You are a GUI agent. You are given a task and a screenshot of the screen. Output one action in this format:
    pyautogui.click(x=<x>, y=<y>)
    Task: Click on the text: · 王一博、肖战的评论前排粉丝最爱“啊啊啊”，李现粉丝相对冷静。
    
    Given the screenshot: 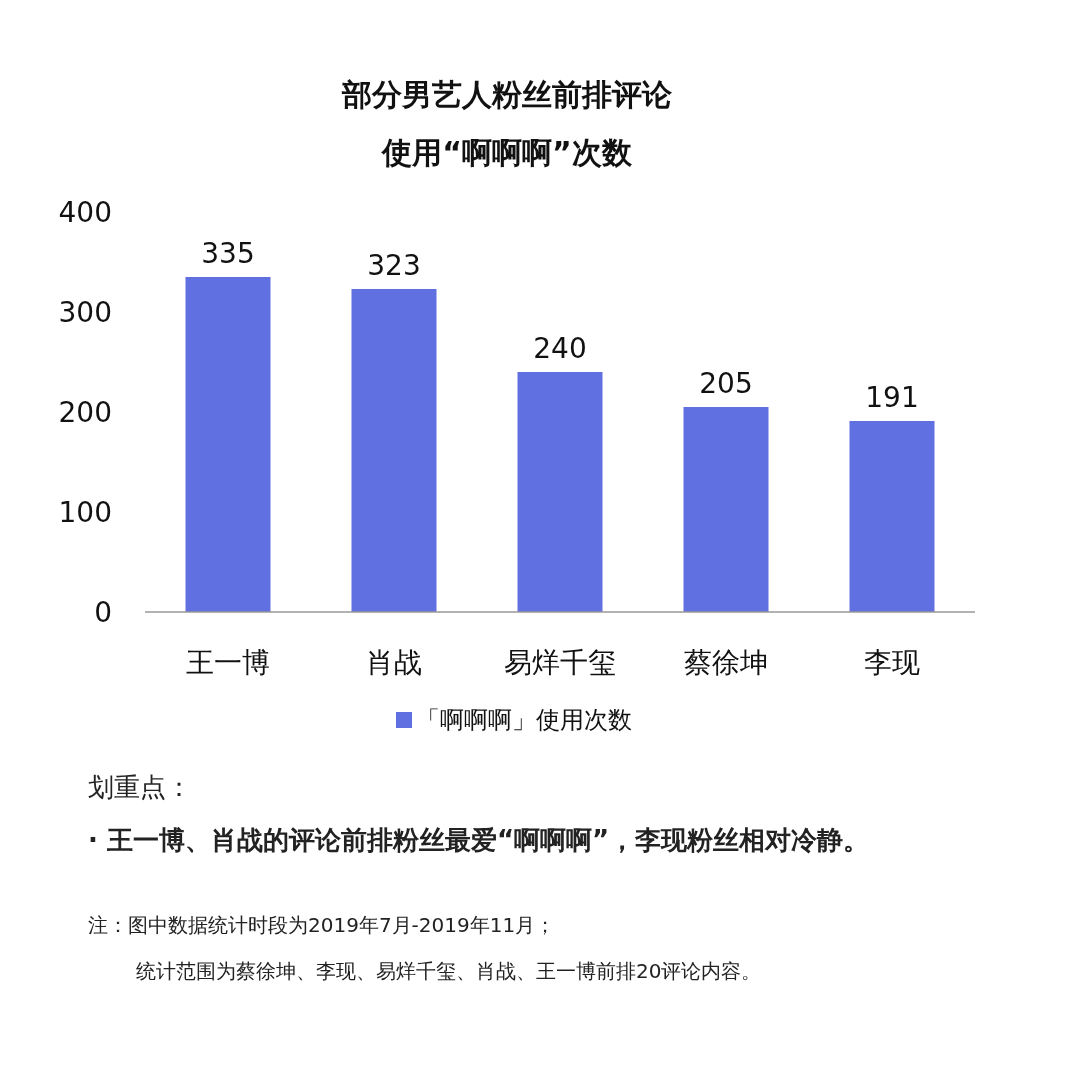 What is the action you would take?
    pyautogui.click(x=479, y=840)
    